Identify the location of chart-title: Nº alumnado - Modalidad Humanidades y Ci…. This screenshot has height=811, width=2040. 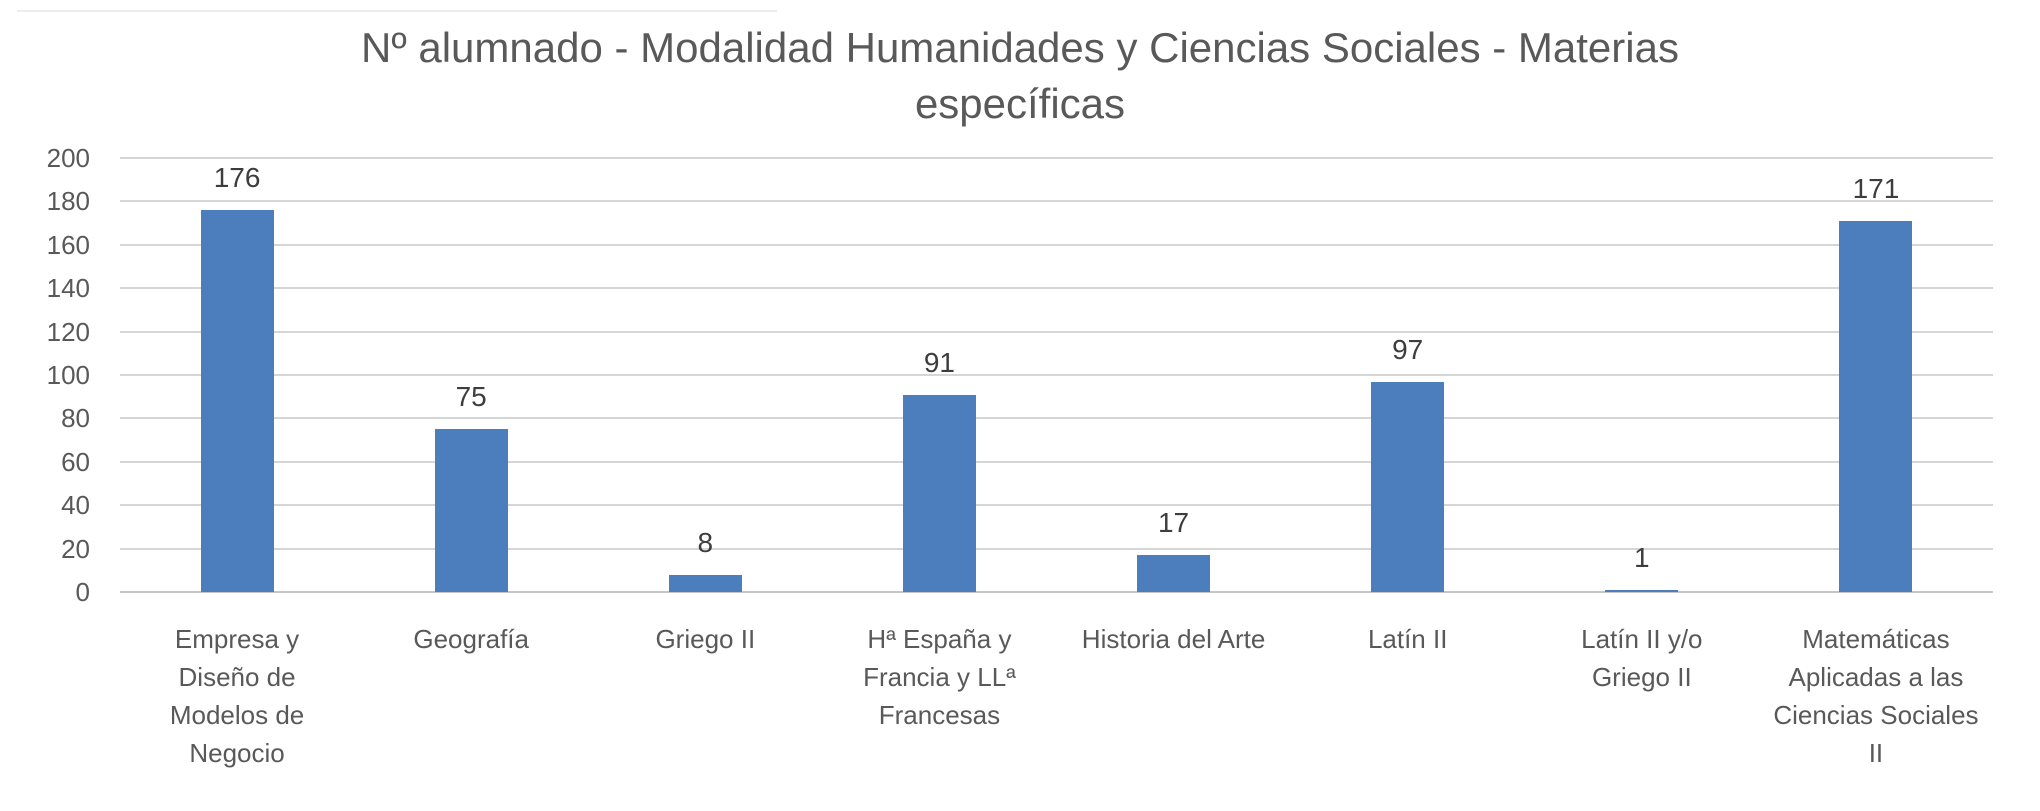
(1020, 76).